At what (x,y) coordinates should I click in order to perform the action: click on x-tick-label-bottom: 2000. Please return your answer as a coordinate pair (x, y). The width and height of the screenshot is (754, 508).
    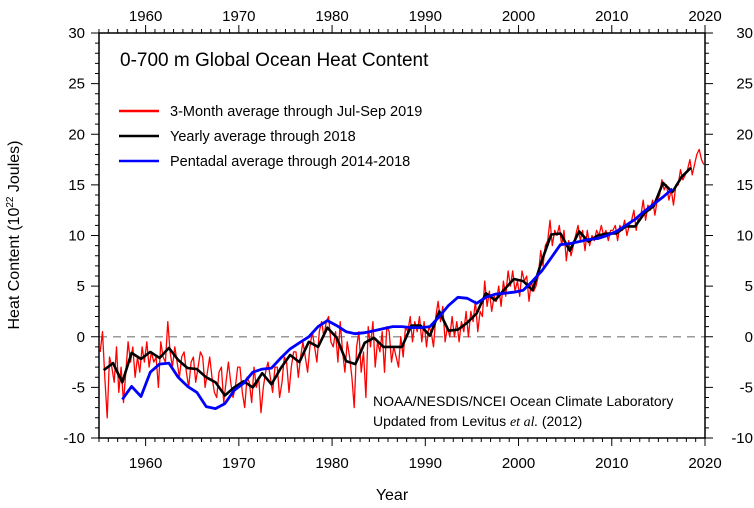
    Looking at the image, I should click on (518, 463).